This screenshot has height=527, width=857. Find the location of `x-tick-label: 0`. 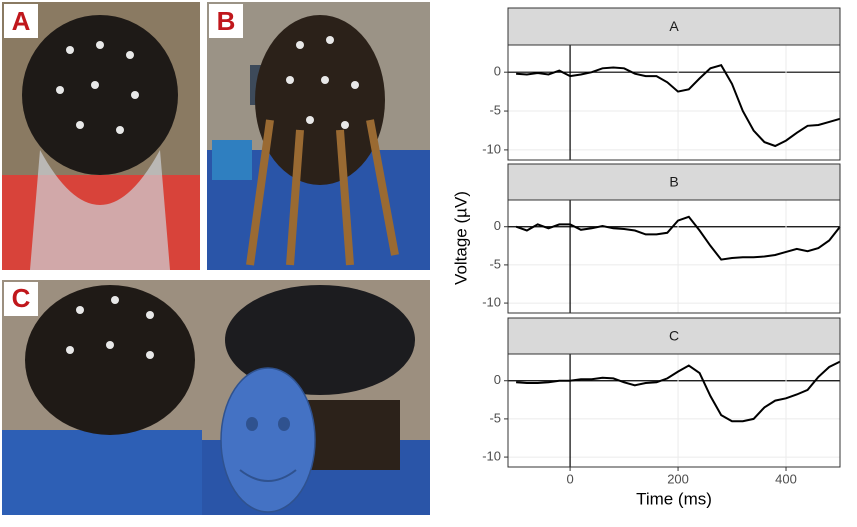

x-tick-label: 0 is located at coordinates (569, 478).